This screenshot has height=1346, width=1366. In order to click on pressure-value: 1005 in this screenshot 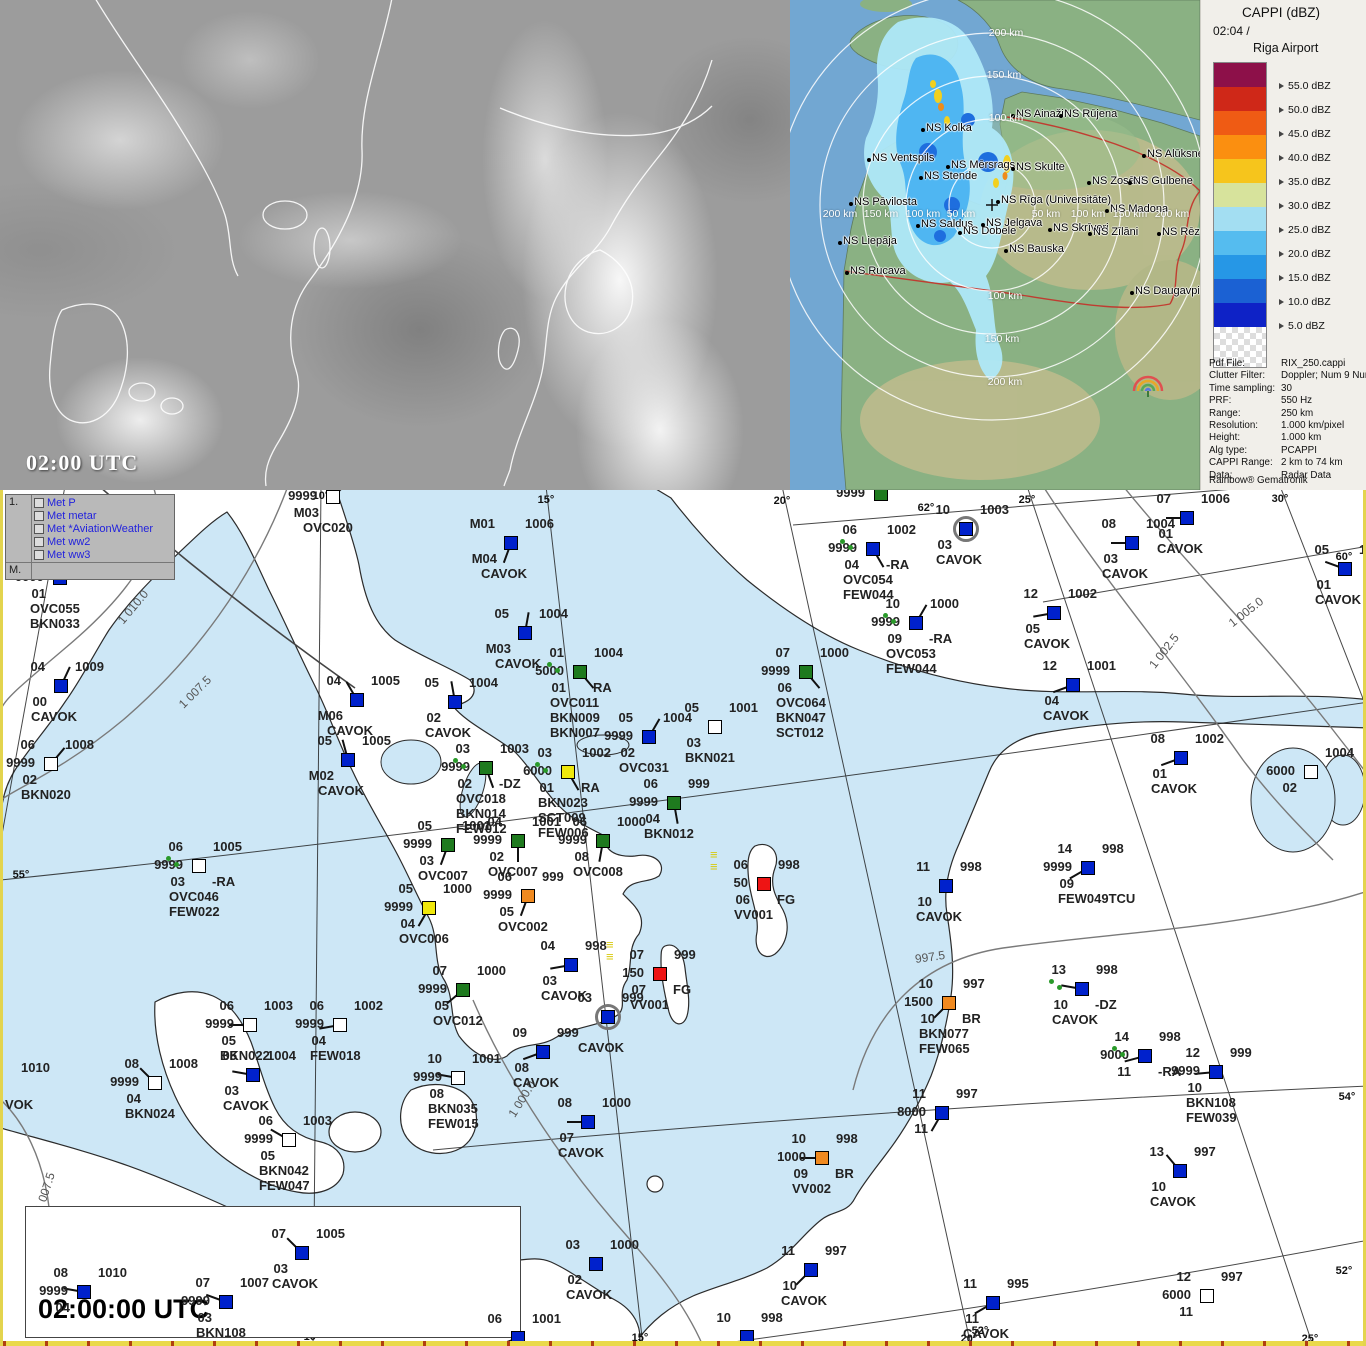, I will do `click(227, 846)`.